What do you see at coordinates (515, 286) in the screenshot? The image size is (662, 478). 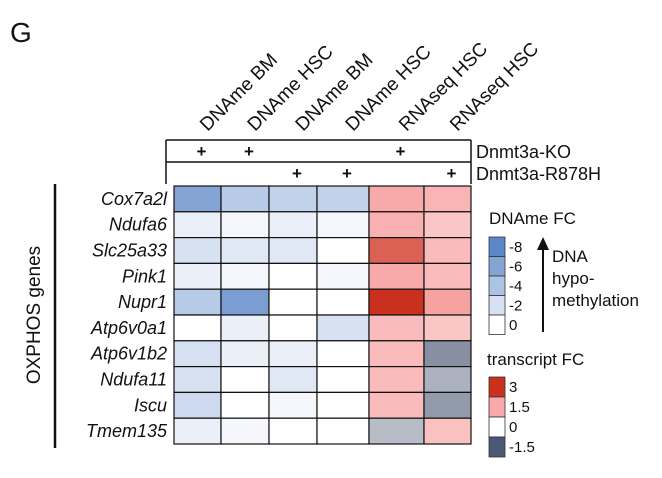 I see `dname-legend-tick: -4` at bounding box center [515, 286].